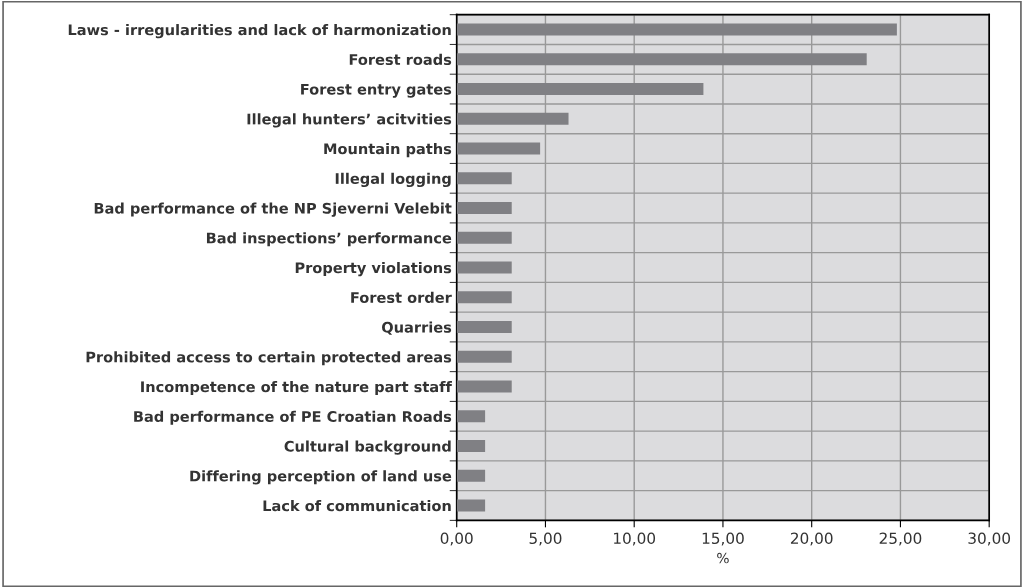 The image size is (1024, 588). Describe the element at coordinates (417, 328) in the screenshot. I see `y-tick-label: Quarries` at that location.